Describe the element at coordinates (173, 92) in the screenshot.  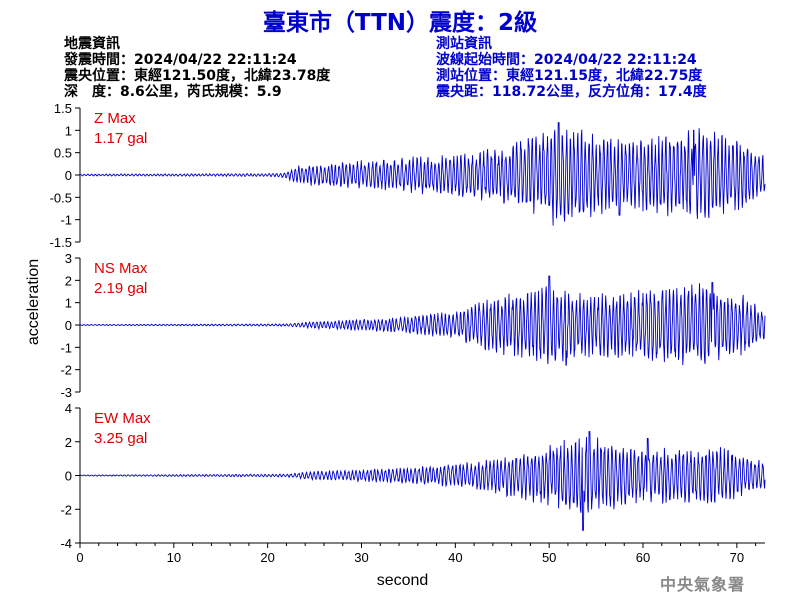
I see `depth-magnitude: 深 度：8.6公里，芮氏規模：5.9` at that location.